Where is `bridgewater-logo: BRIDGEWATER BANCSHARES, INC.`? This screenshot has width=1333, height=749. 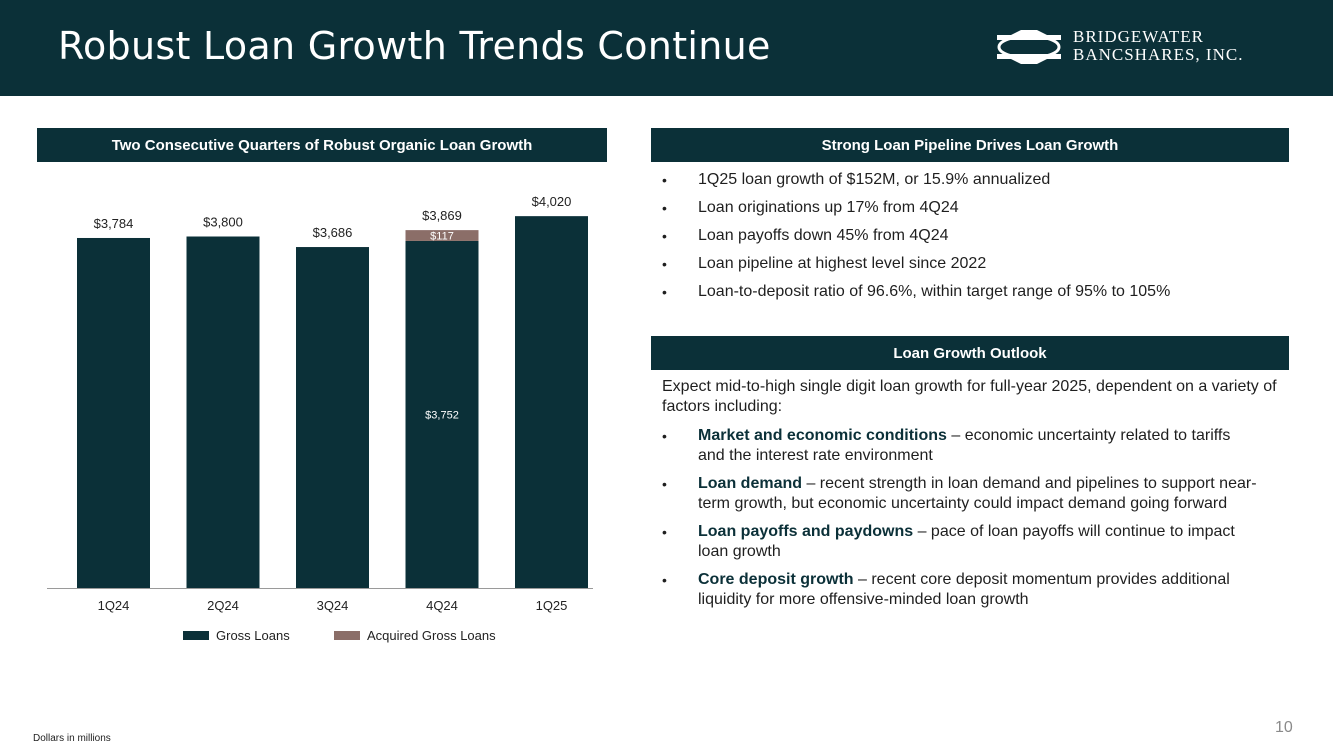 bridgewater-logo: BRIDGEWATER BANCSHARES, INC. is located at coordinates (1133, 47).